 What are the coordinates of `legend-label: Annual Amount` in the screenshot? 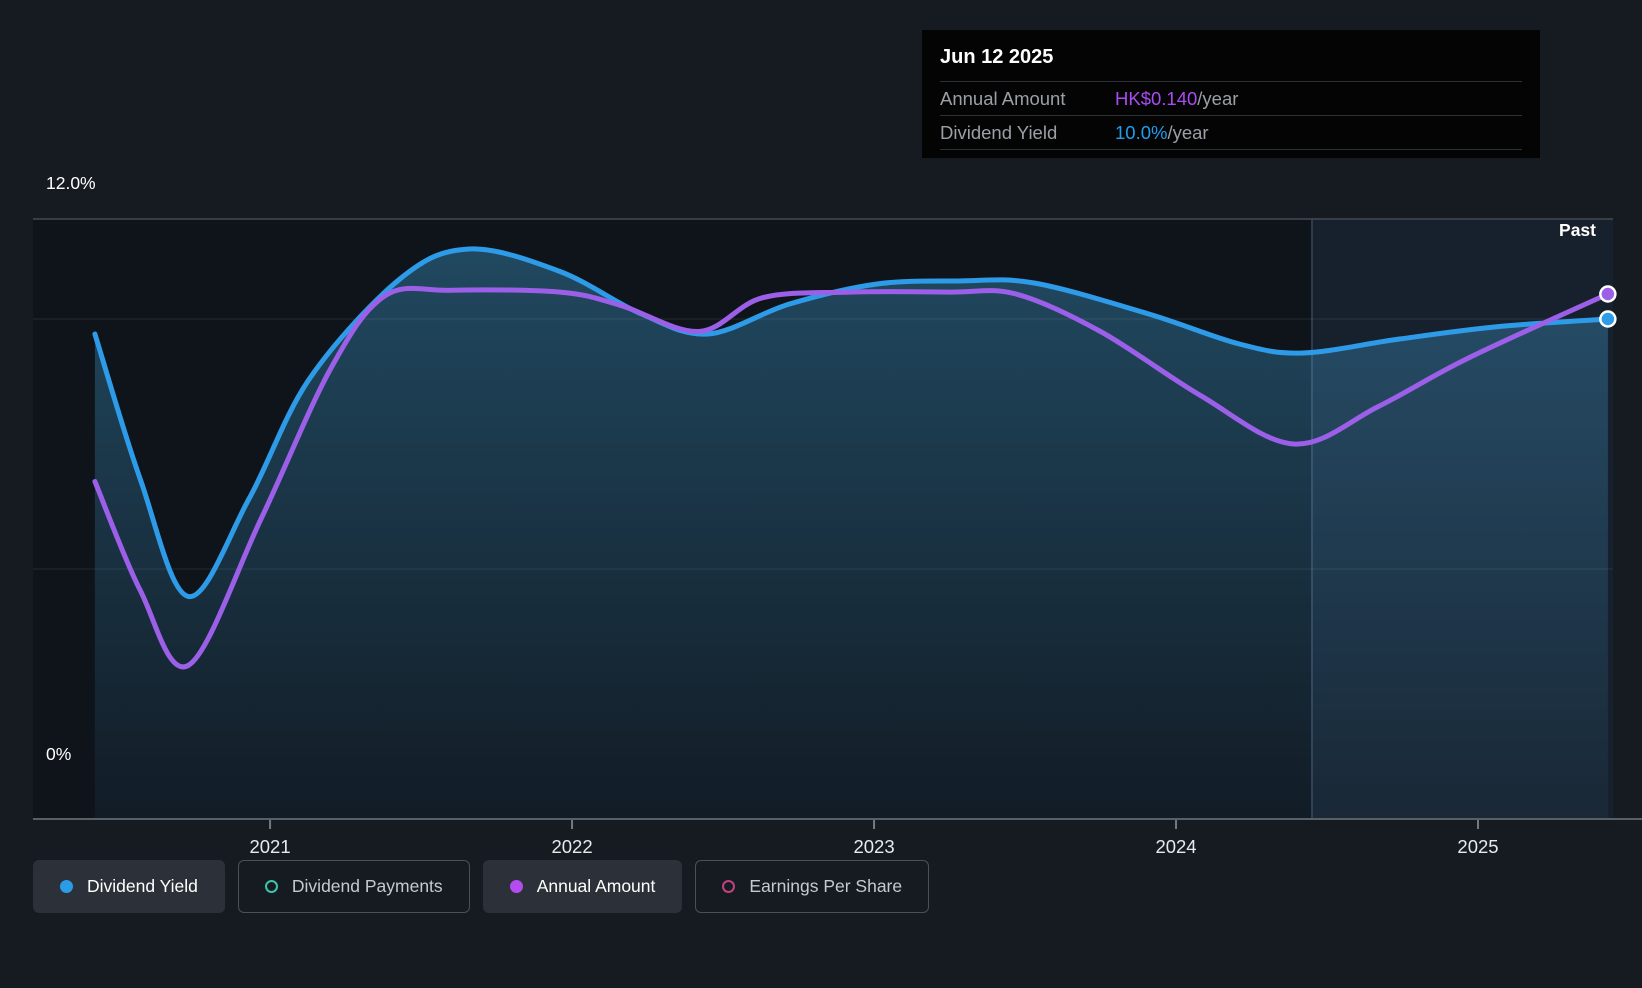 It's located at (596, 886).